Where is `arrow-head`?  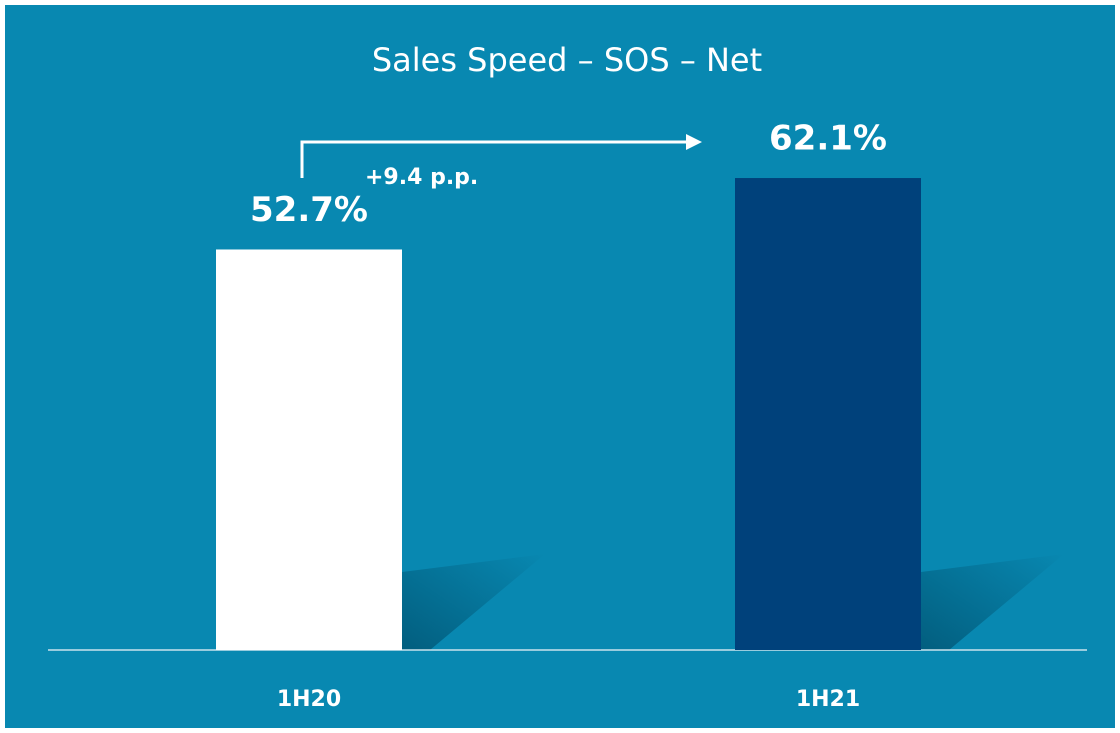
arrow-head is located at coordinates (694, 142).